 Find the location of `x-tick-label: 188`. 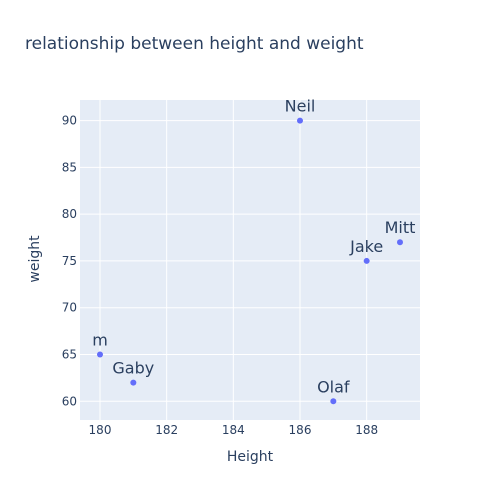

x-tick-label: 188 is located at coordinates (366, 430).